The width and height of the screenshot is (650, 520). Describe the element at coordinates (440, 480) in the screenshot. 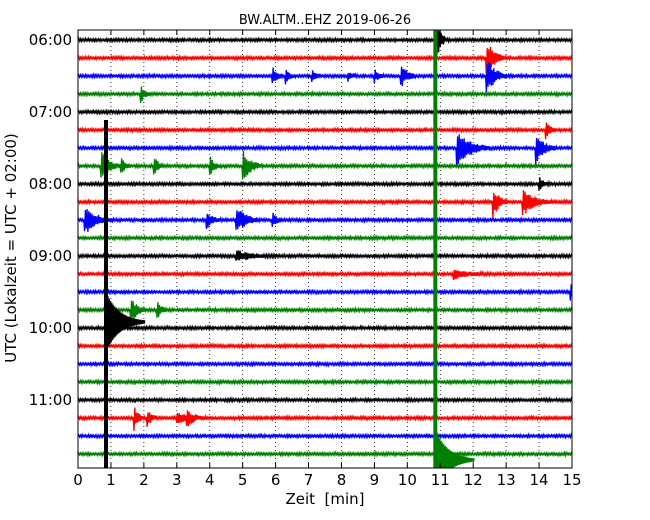

I see `x-tick-label-11: 11` at that location.